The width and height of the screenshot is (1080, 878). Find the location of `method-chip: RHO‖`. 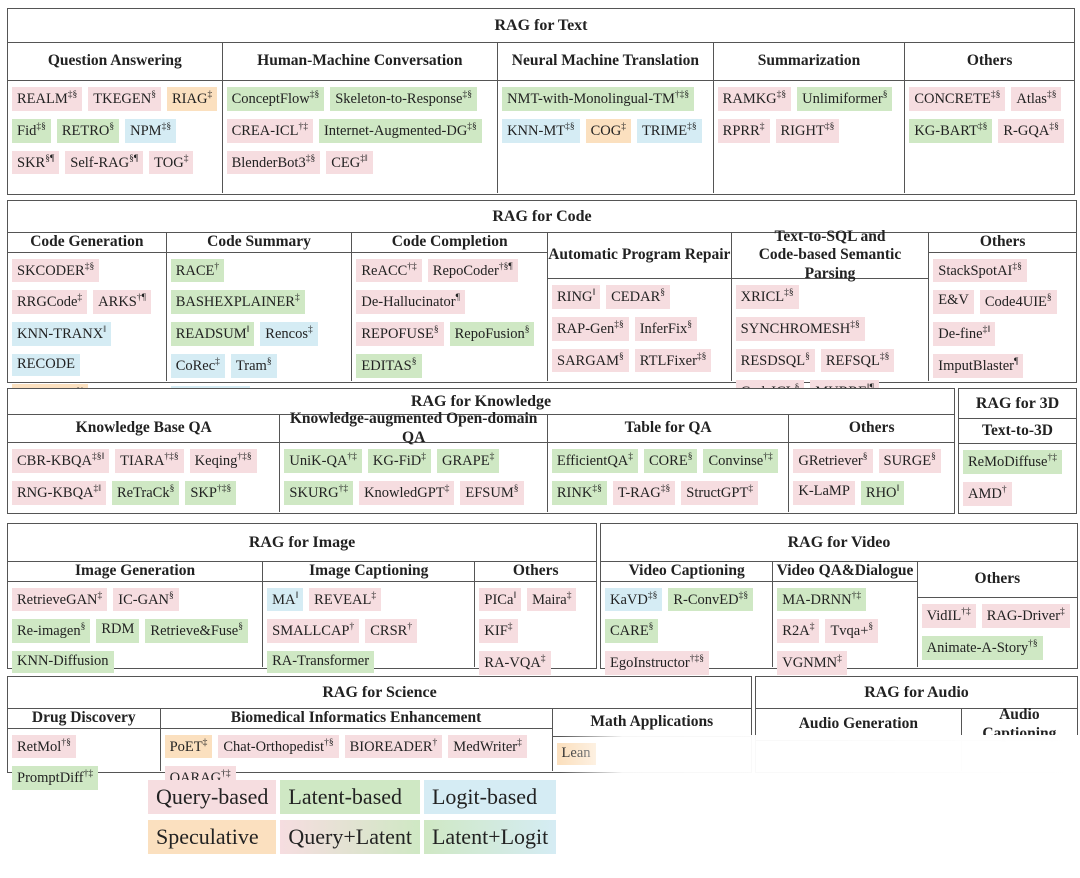

method-chip: RHO‖ is located at coordinates (882, 492).